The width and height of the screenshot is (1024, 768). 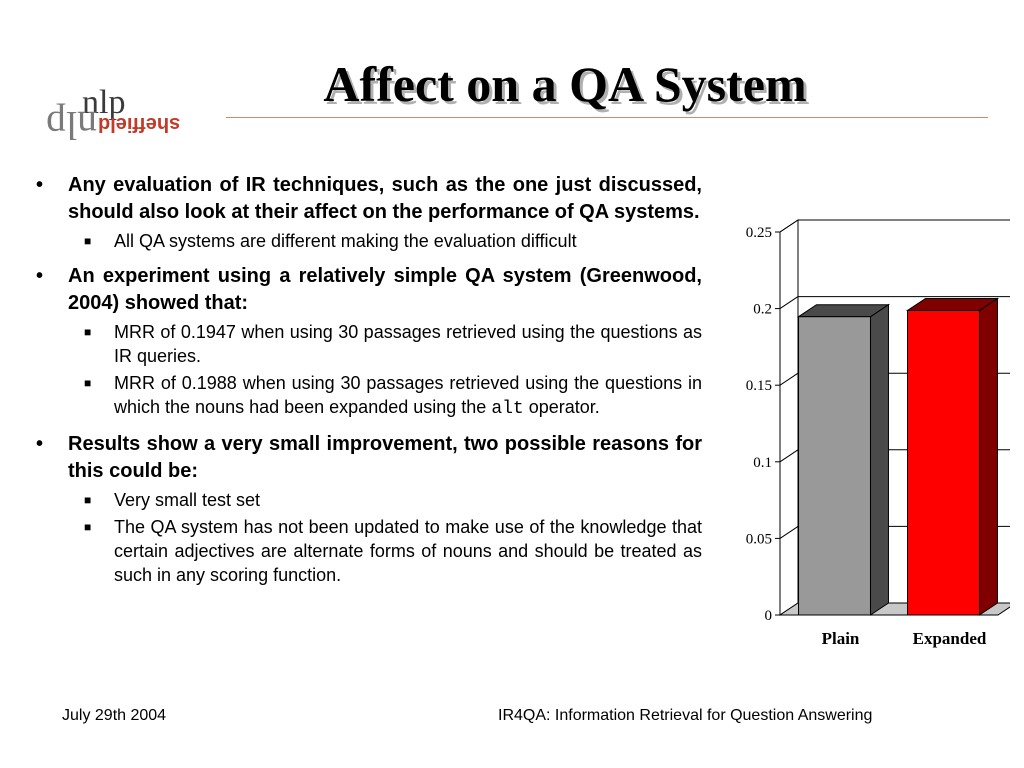 I want to click on bullet-2-sub-2-tail: operator., so click(x=564, y=407).